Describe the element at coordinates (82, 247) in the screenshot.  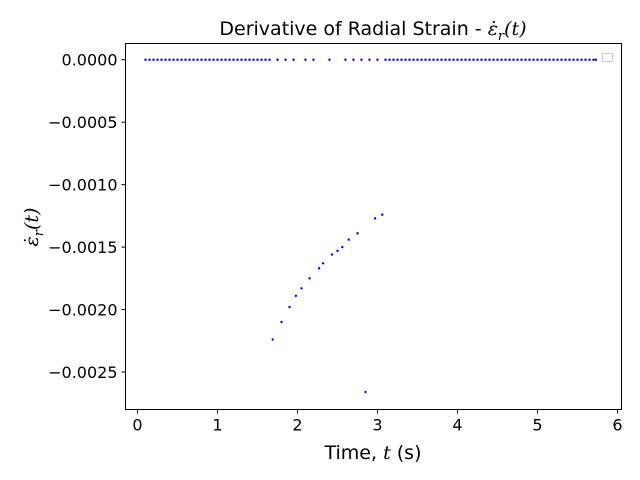
I see `y-tick-label: −0.0015` at that location.